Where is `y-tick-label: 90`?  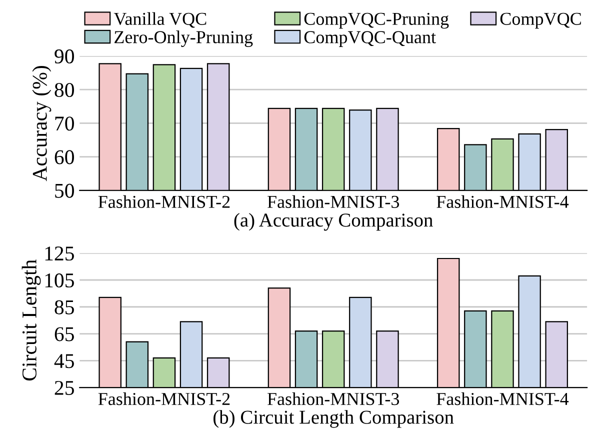 y-tick-label: 90 is located at coordinates (64, 56).